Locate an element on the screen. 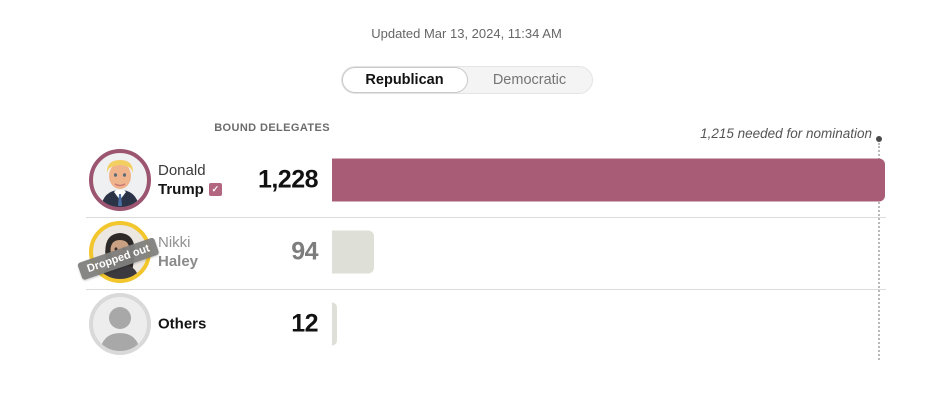  avatar-trump is located at coordinates (120, 180).